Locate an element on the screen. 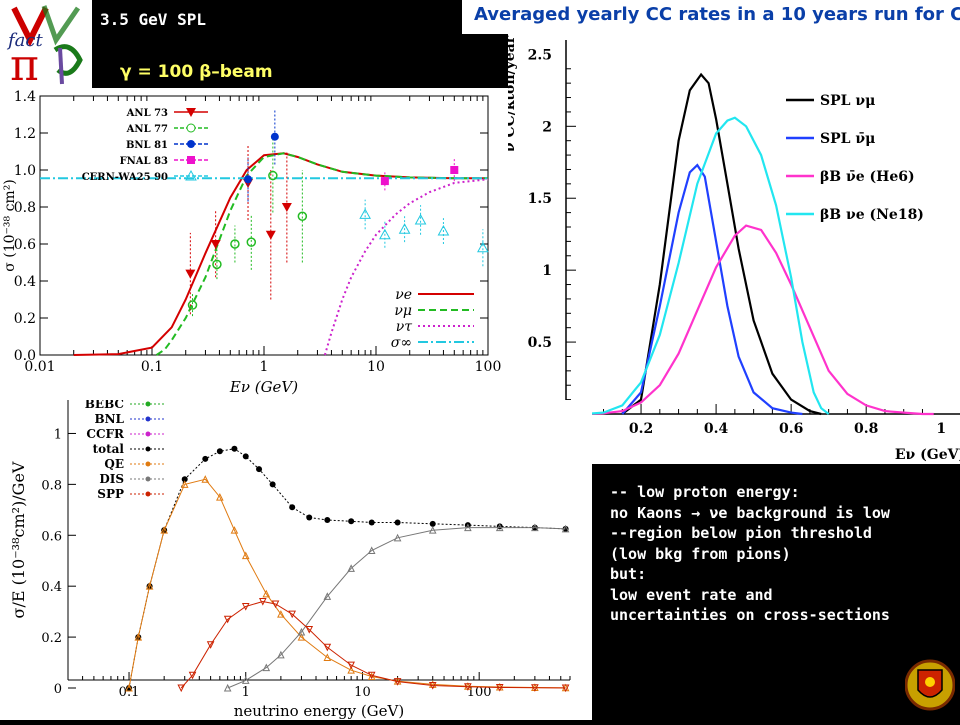 Image resolution: width=960 pixels, height=725 pixels. y-tick-label: 0 is located at coordinates (58, 689).